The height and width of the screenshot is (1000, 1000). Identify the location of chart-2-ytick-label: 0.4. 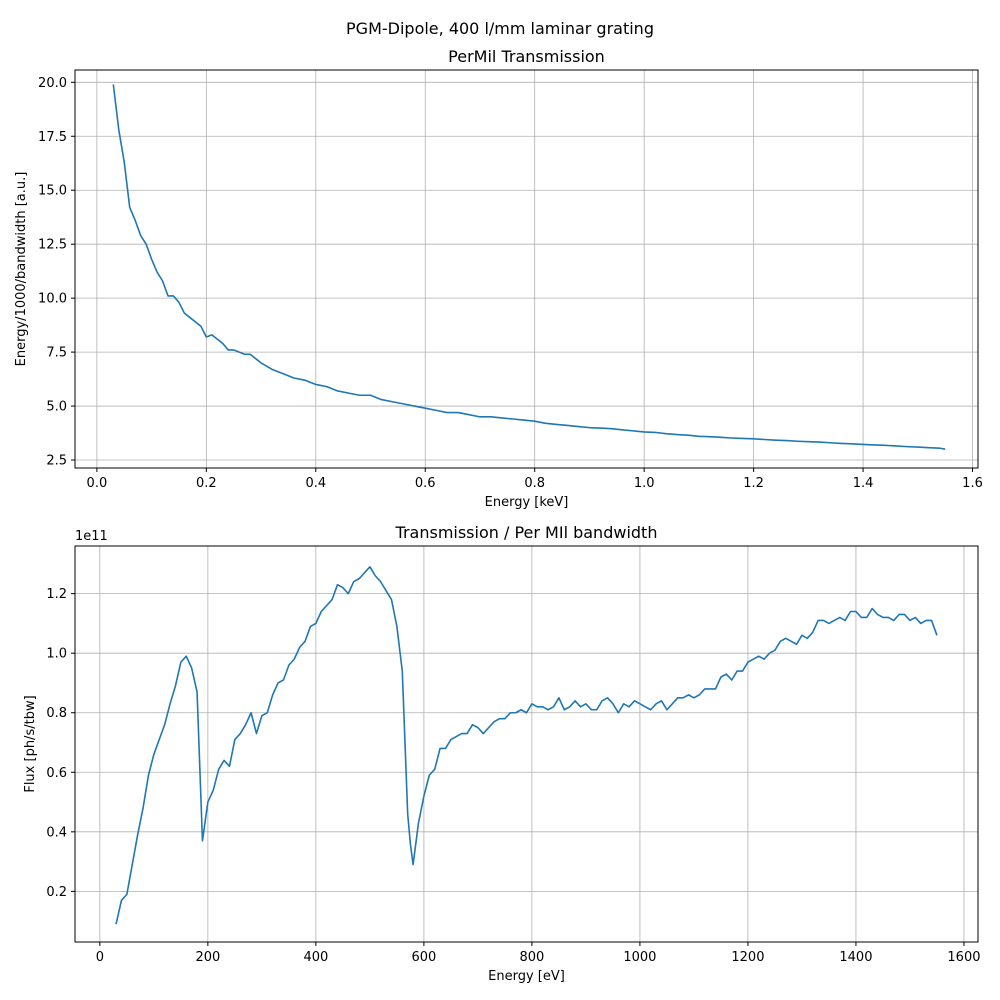
(56, 832).